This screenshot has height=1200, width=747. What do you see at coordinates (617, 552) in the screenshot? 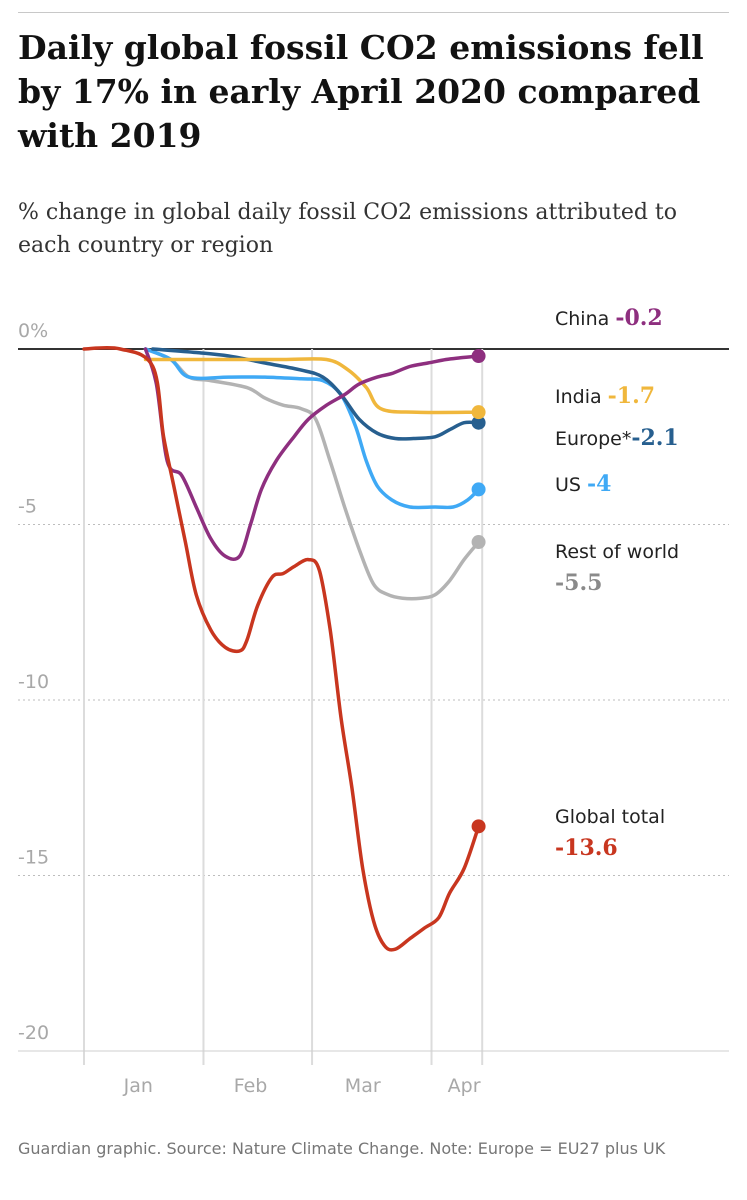
I see `series-label-rest-of-world: Rest of world` at bounding box center [617, 552].